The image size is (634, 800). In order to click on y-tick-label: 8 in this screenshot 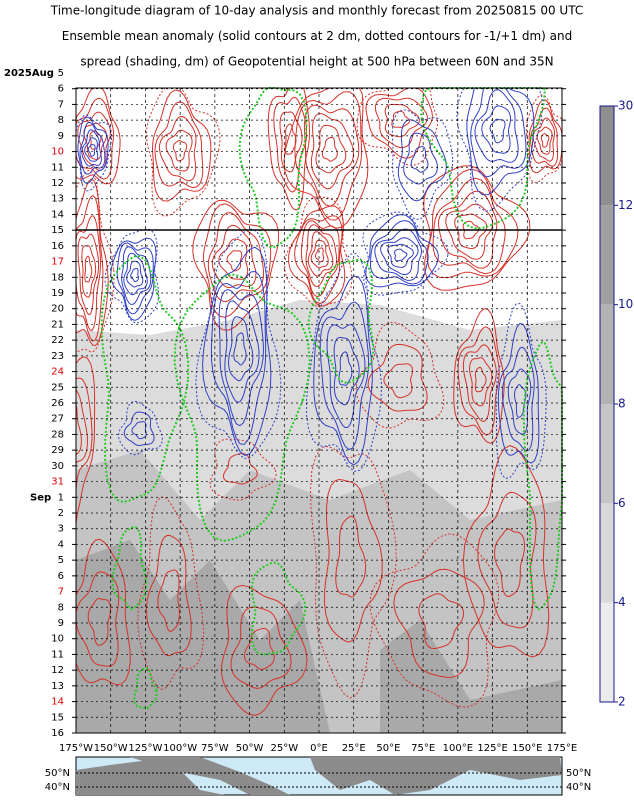, I will do `click(61, 120)`.